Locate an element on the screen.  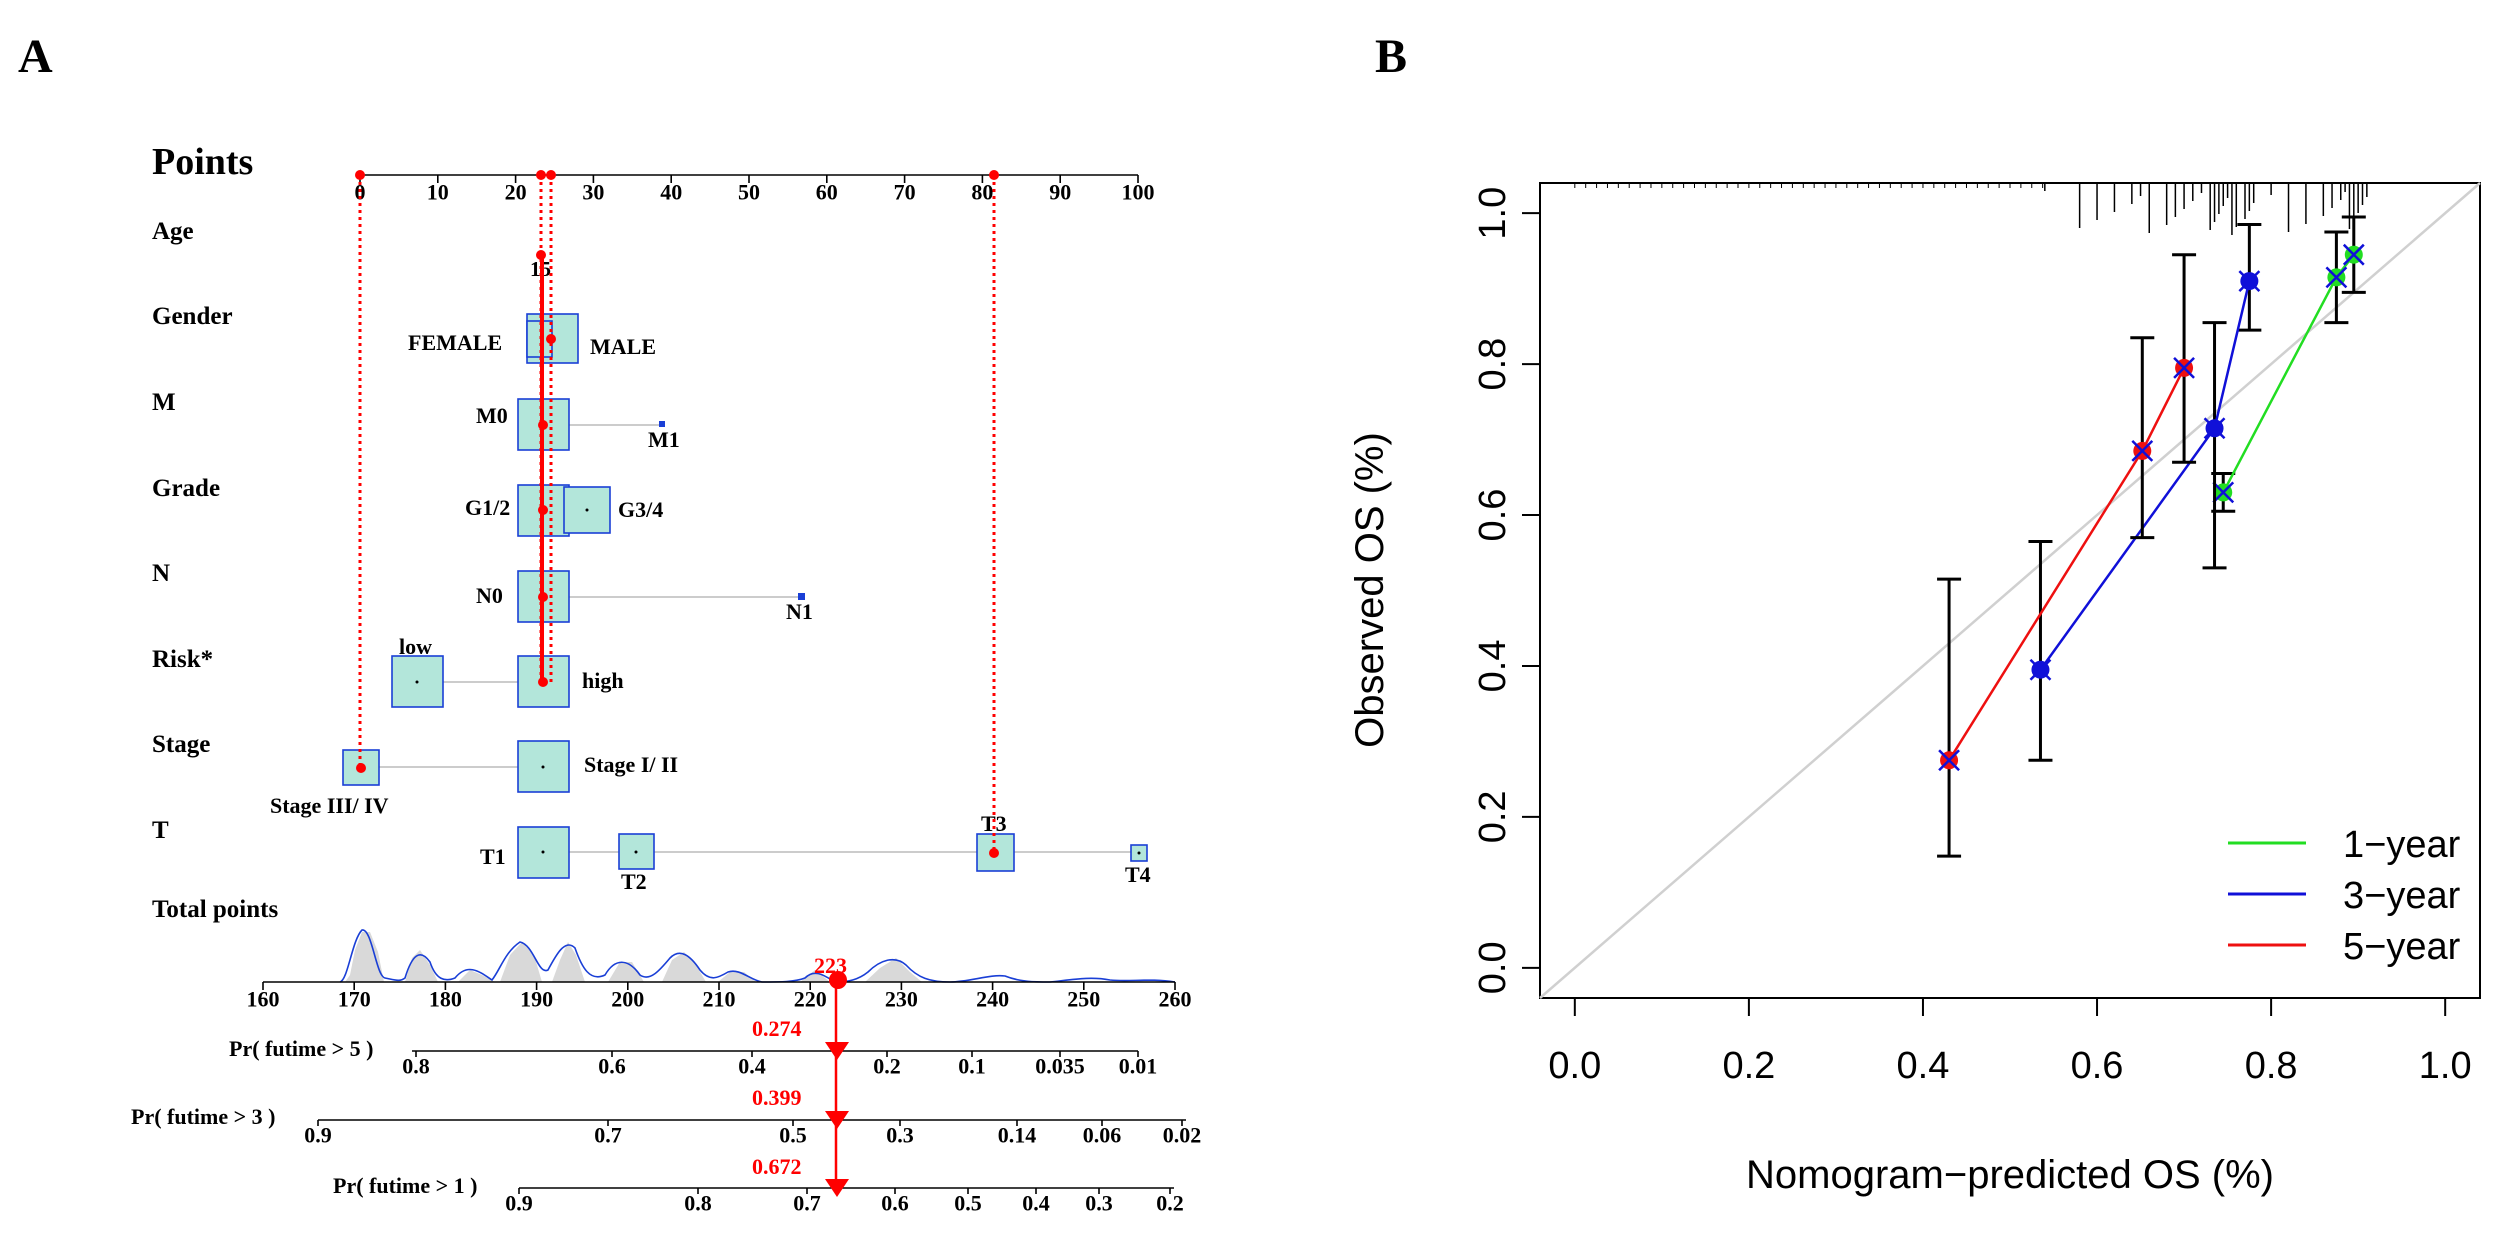
calibration-series is located at coordinates (2151, 536).